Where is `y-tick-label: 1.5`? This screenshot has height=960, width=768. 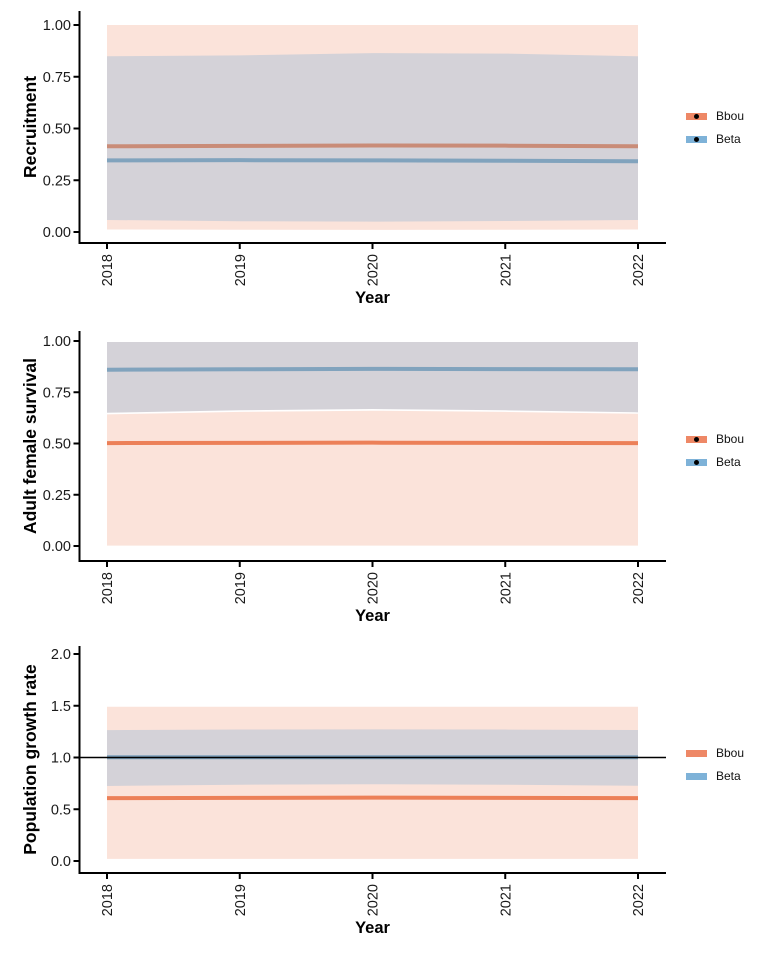
y-tick-label: 1.5 is located at coordinates (61, 707).